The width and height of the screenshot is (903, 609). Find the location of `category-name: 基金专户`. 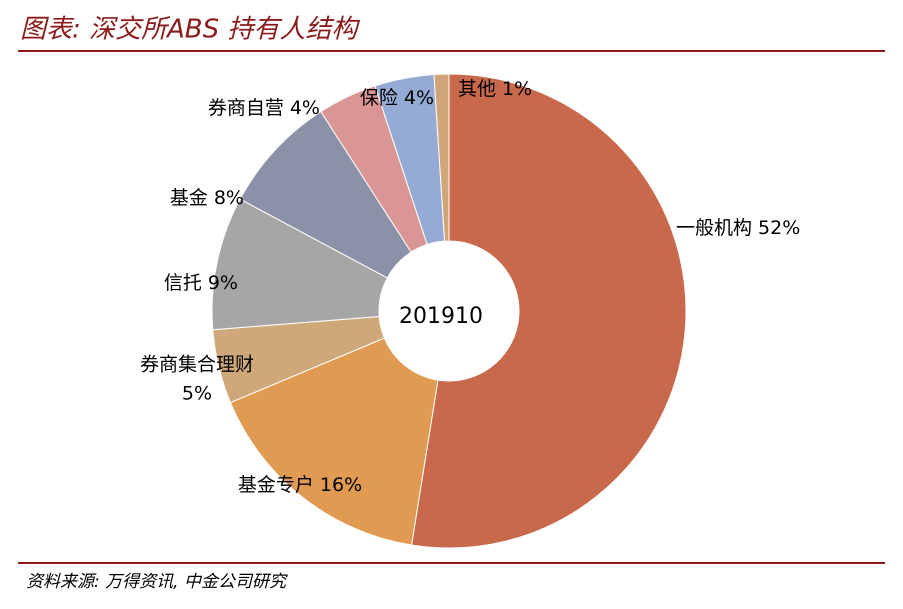

category-name: 基金专户 is located at coordinates (276, 485).